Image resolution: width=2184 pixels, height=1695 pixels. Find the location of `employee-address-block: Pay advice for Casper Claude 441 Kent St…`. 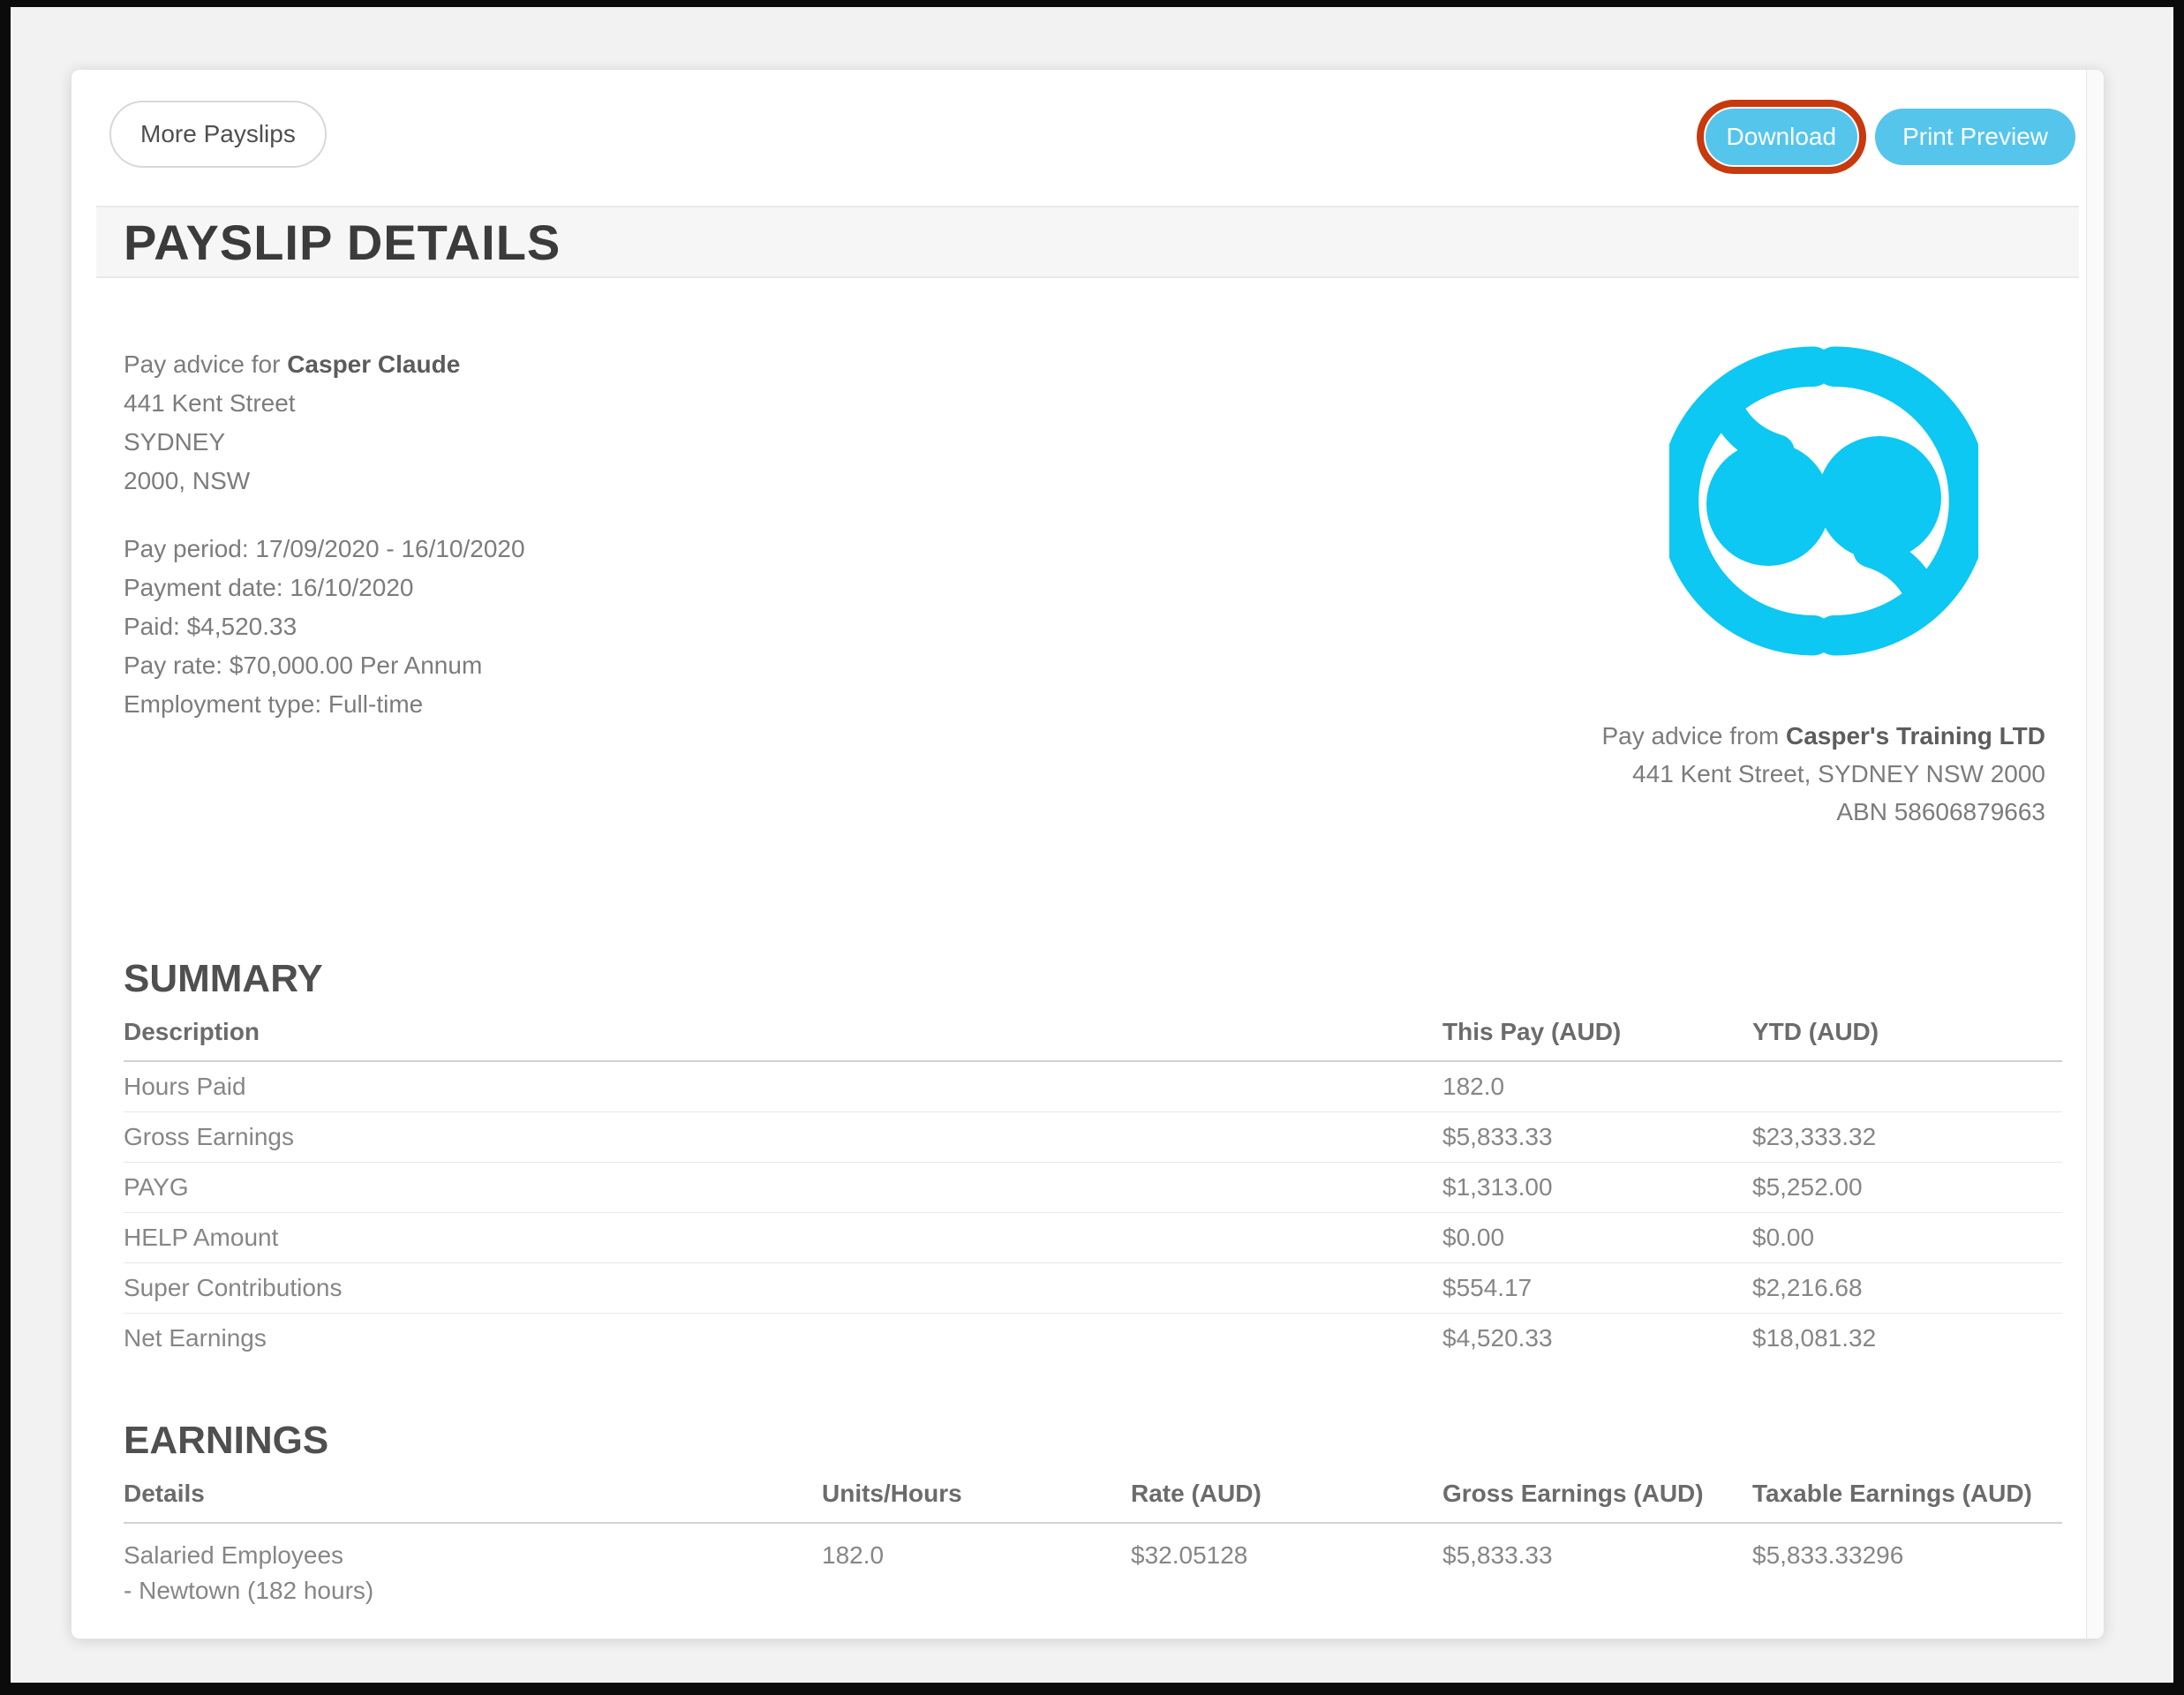

employee-address-block: Pay advice for Casper Claude 441 Kent St… is located at coordinates (324, 588).